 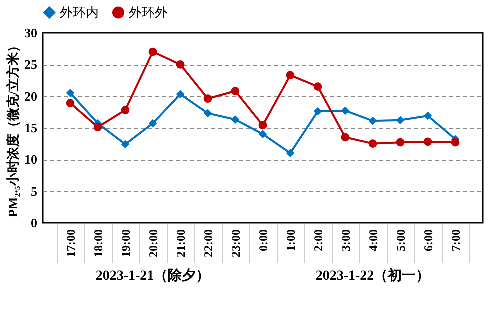 I want to click on text: 2023-1-22（初一）, so click(x=373, y=275).